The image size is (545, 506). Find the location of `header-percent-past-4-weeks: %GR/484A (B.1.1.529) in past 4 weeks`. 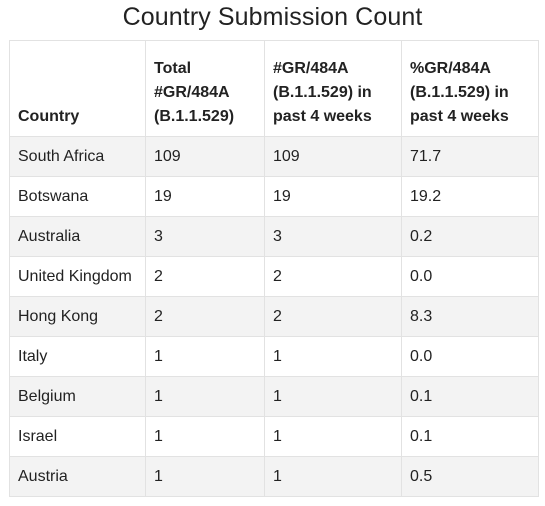

header-percent-past-4-weeks: %GR/484A (B.1.1.529) in past 4 weeks is located at coordinates (470, 88).